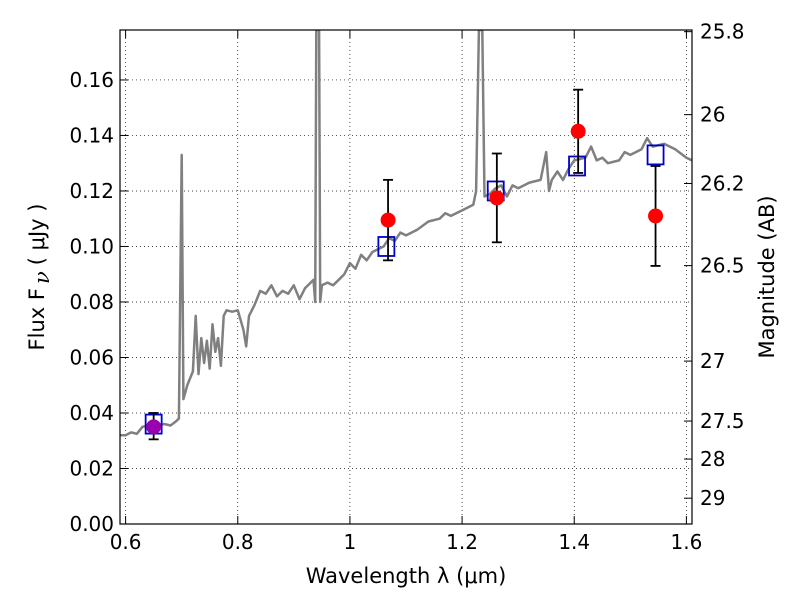  Describe the element at coordinates (91, 80) in the screenshot. I see `y-tick-label: 0.16` at that location.